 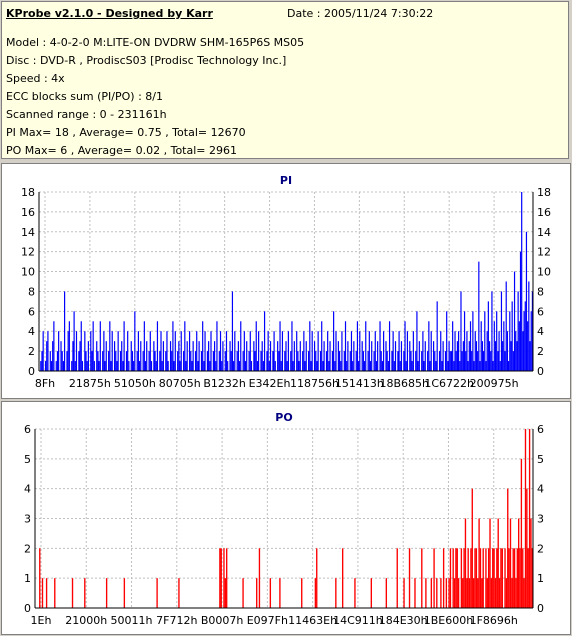 What do you see at coordinates (121, 150) in the screenshot?
I see `po-summary-line: PO Max= 6 , Average= 0.02 , Total= 2961` at bounding box center [121, 150].